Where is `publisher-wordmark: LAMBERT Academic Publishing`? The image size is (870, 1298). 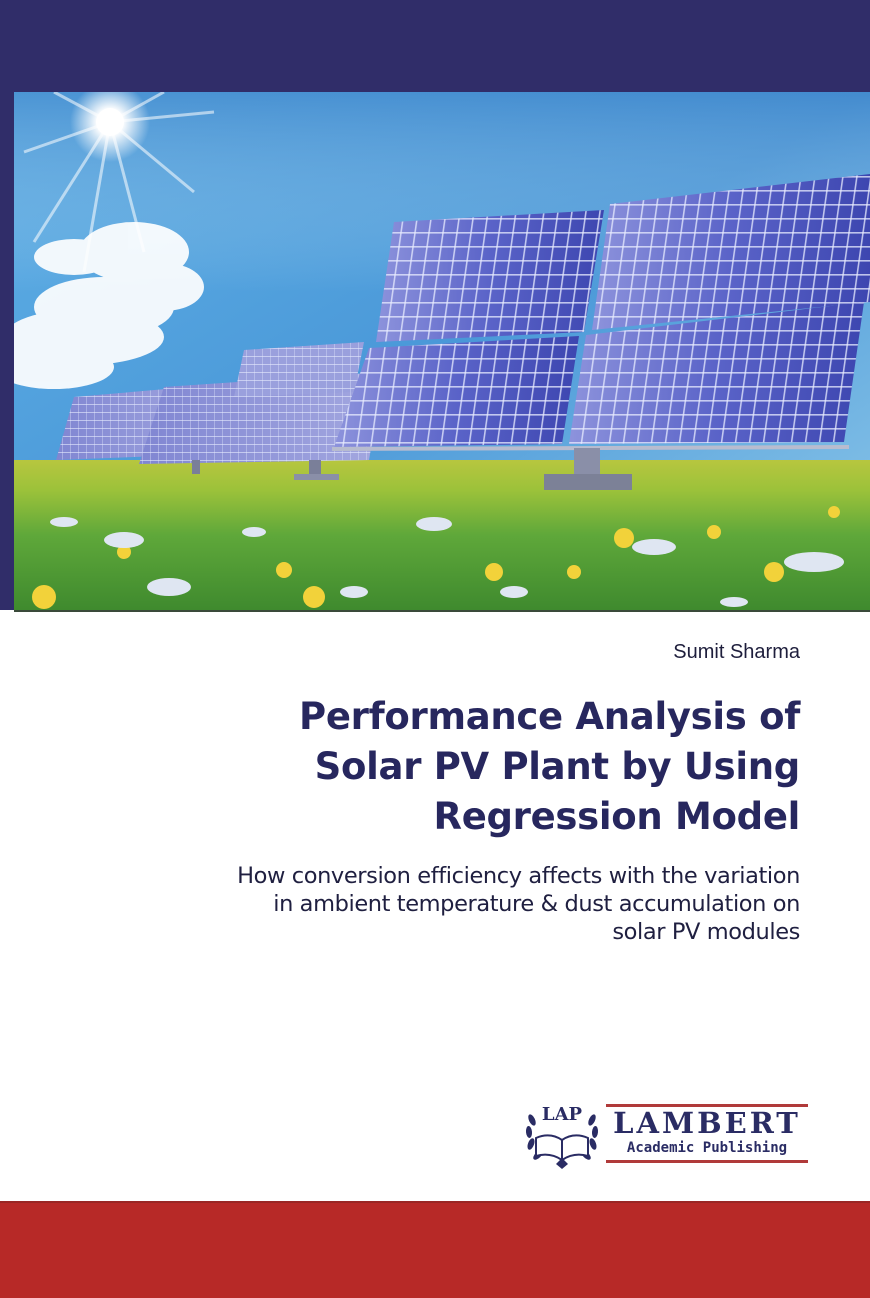
publisher-wordmark: LAMBERT Academic Publishing is located at coordinates (707, 1134).